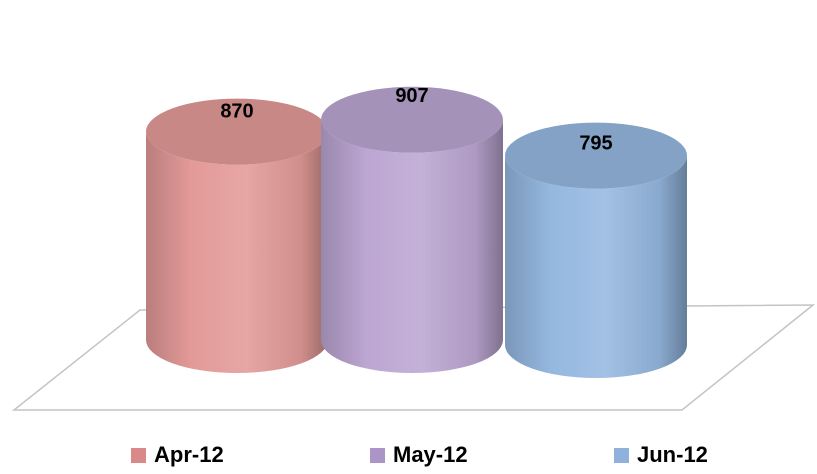 This screenshot has width=817, height=474. I want to click on bar-apr-12-body, so click(237, 252).